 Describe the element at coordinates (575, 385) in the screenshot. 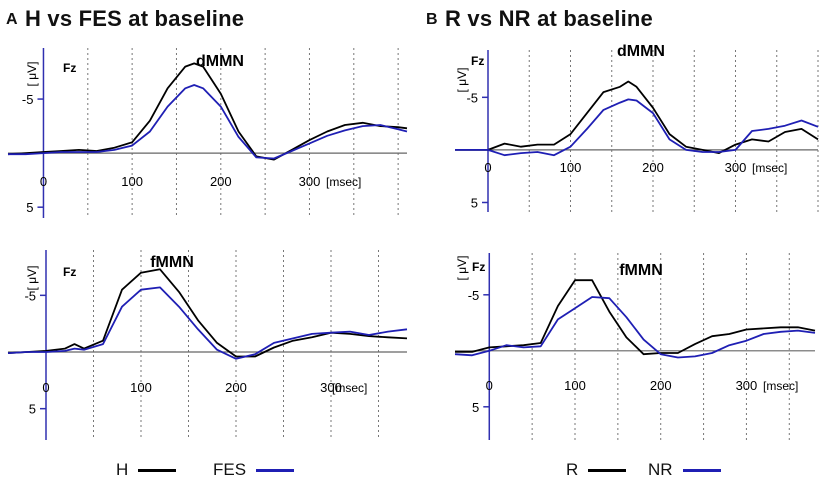

I see `chart-4-x-tick-label: 100` at that location.